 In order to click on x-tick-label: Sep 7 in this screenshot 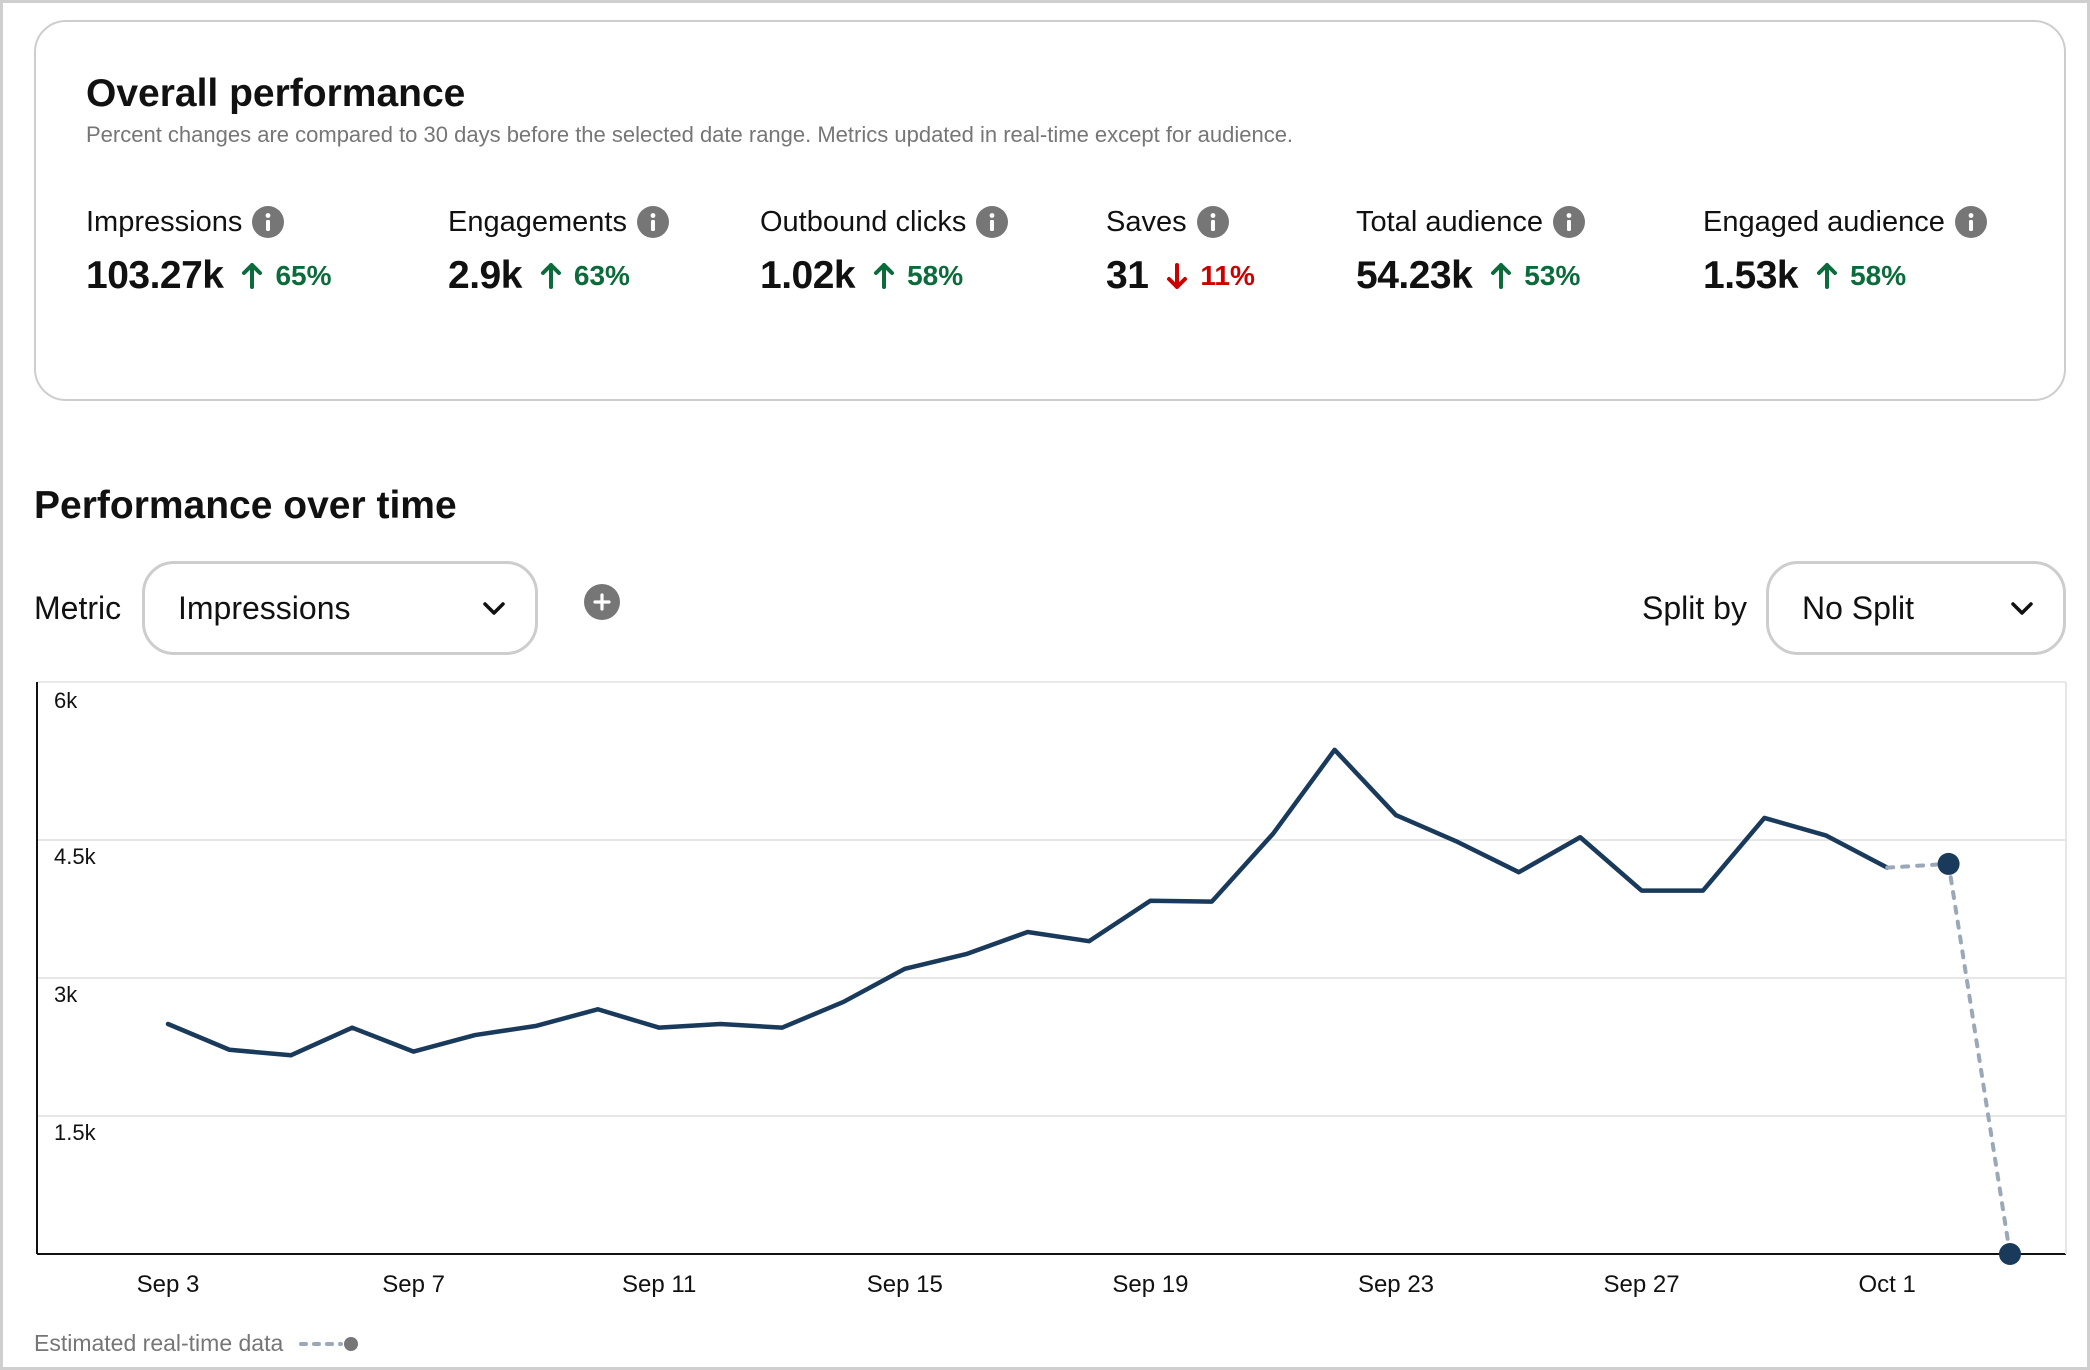, I will do `click(413, 1284)`.